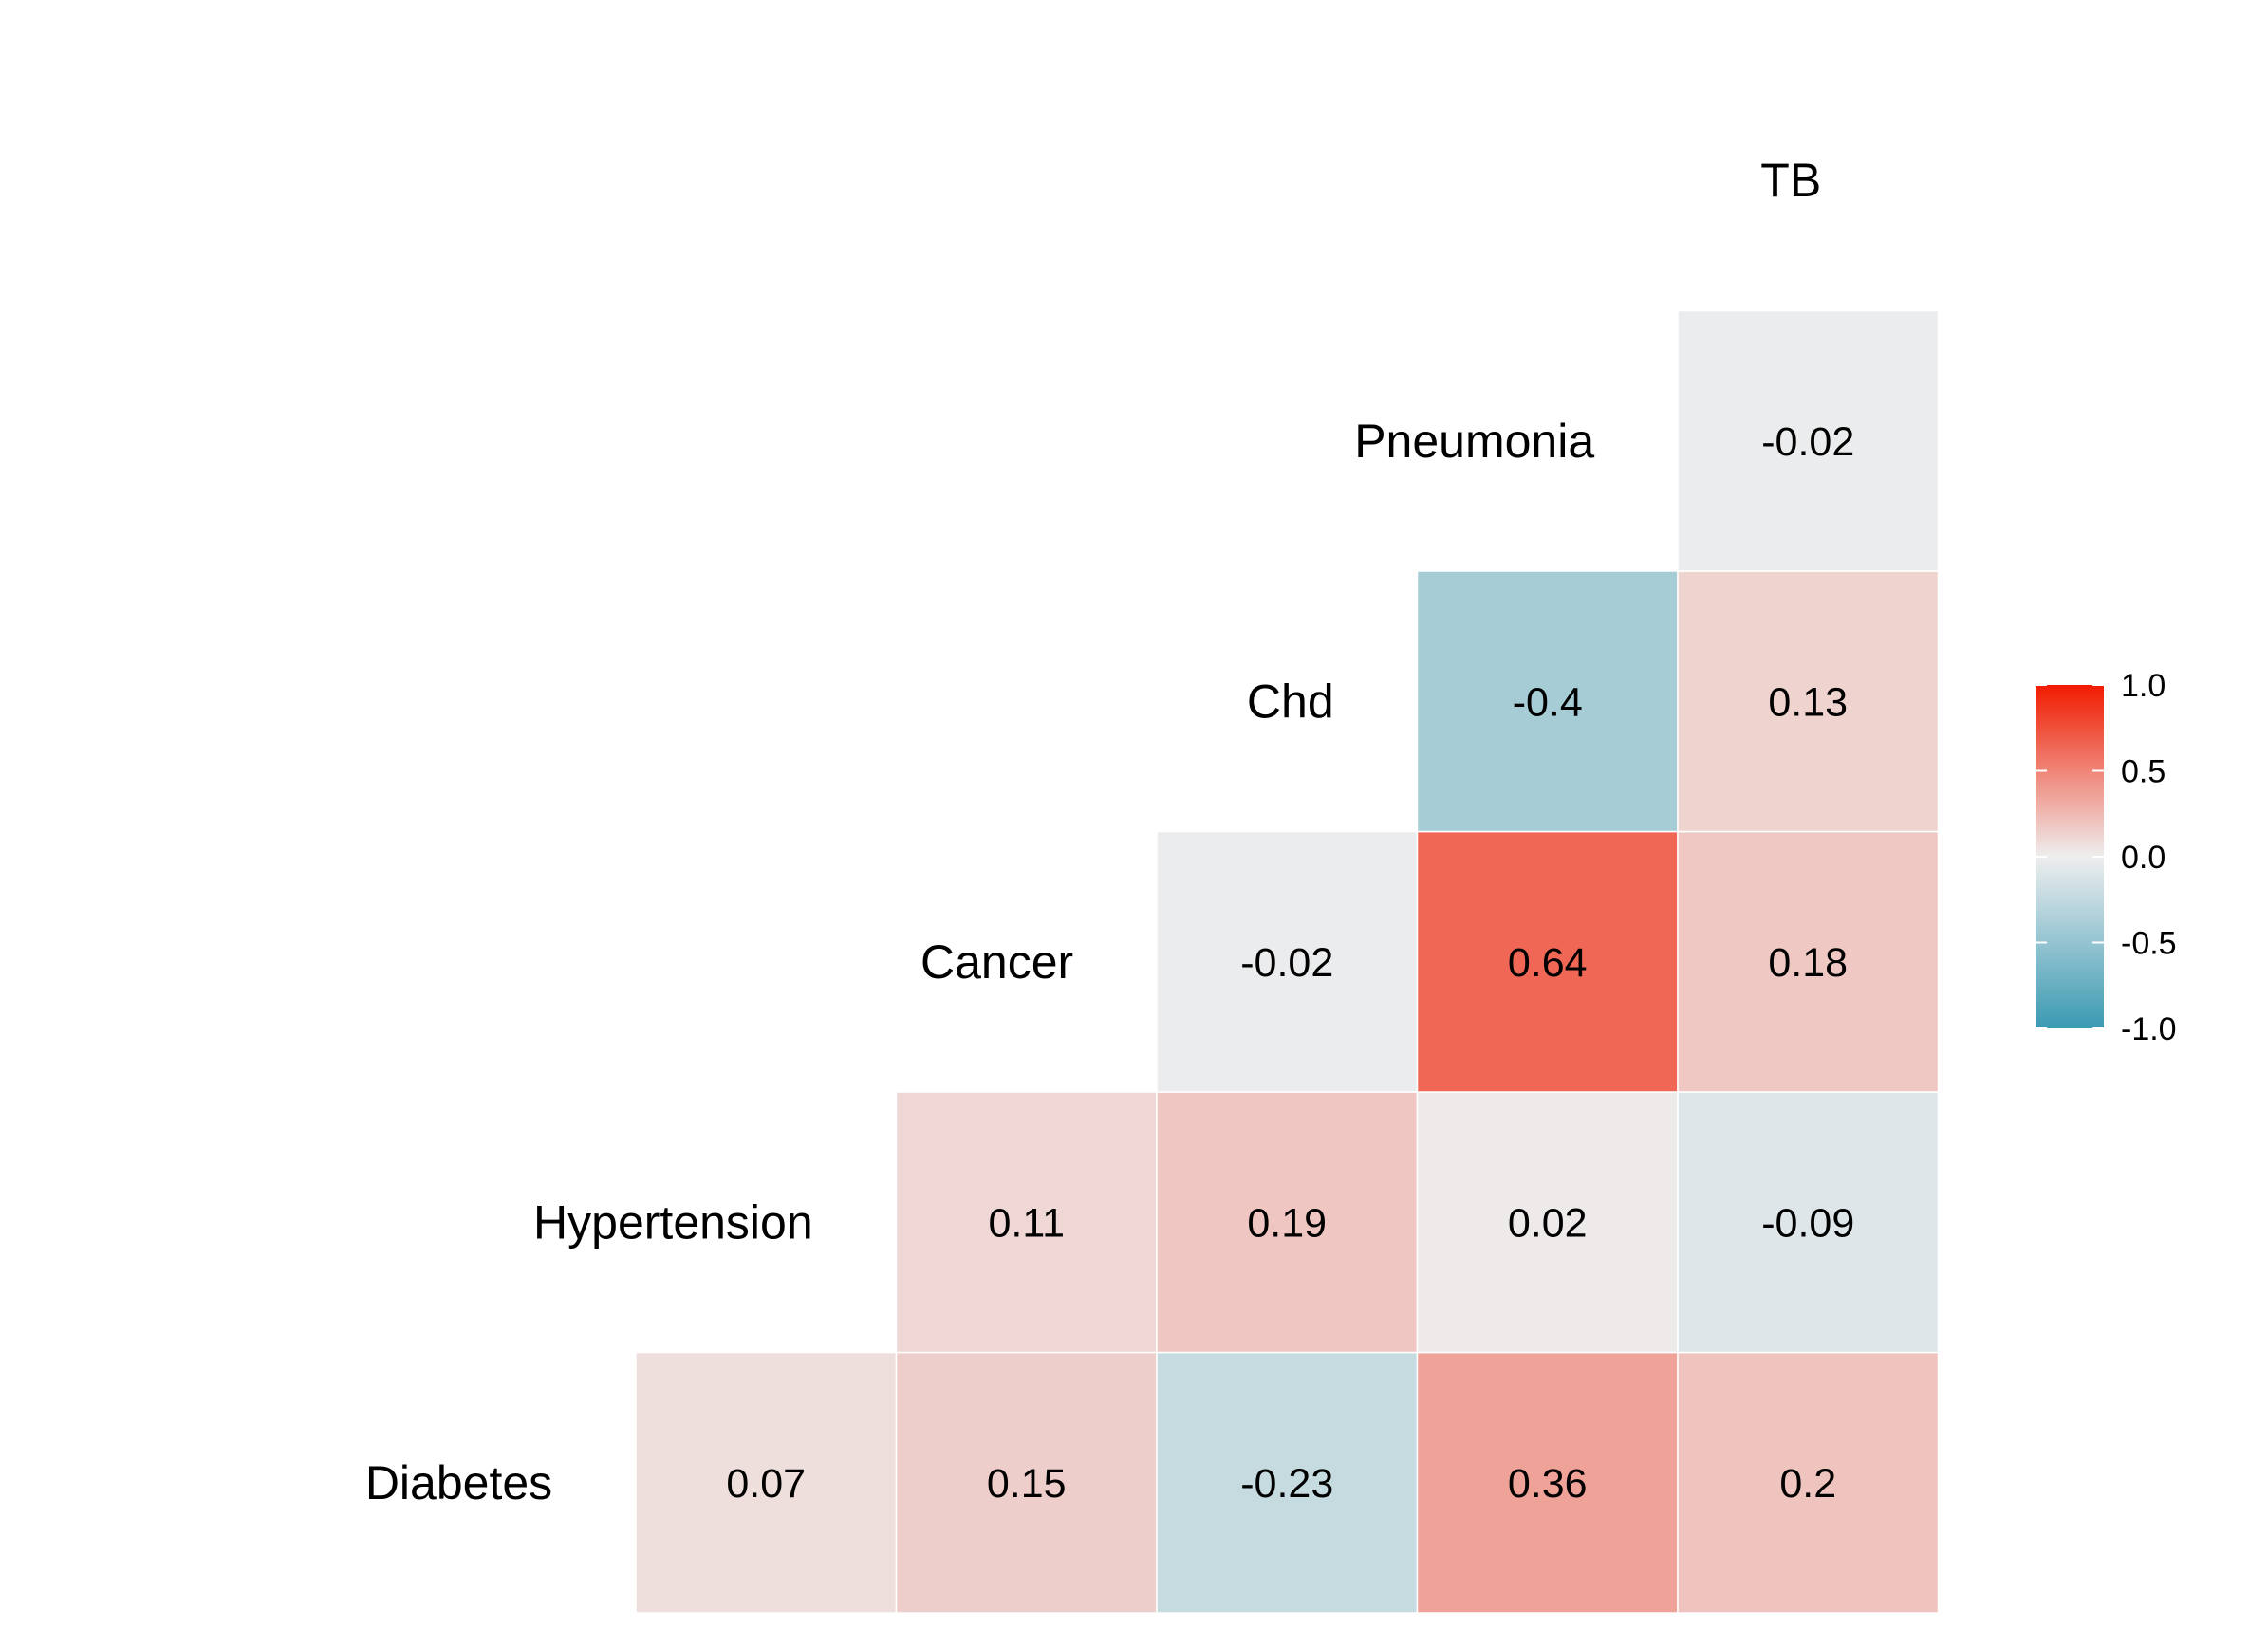  I want to click on cell-cancer-tb, so click(1808, 961).